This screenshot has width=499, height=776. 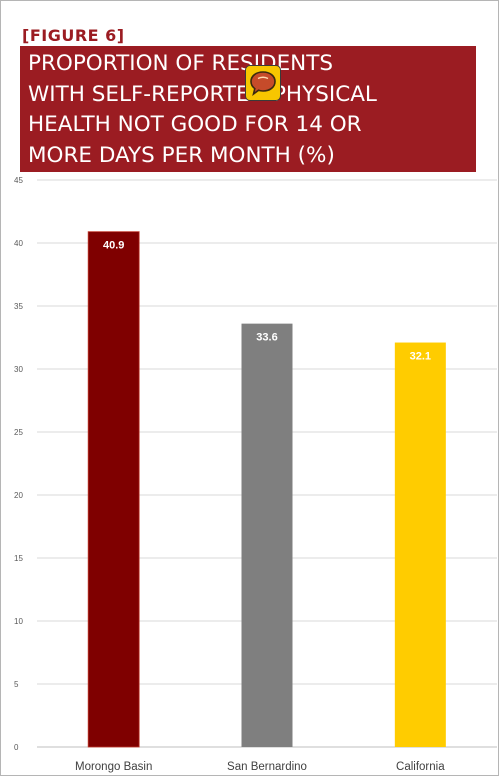 What do you see at coordinates (267, 535) in the screenshot?
I see `bar-san-bernardino` at bounding box center [267, 535].